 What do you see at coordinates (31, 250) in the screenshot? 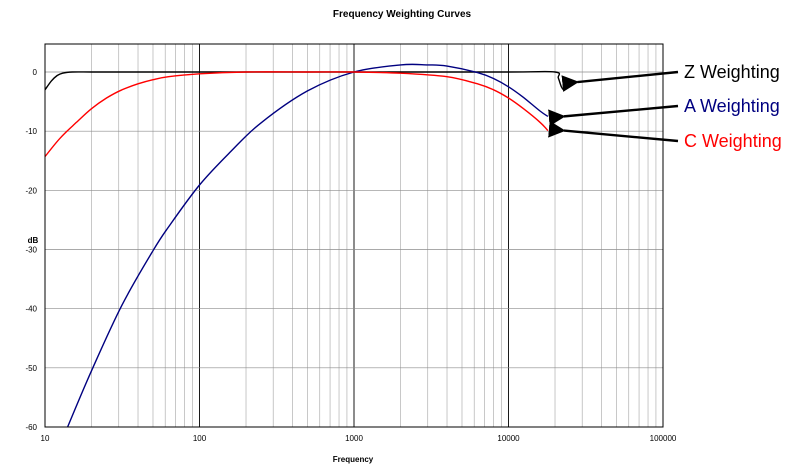
I see `y-tick-label: -30` at bounding box center [31, 250].